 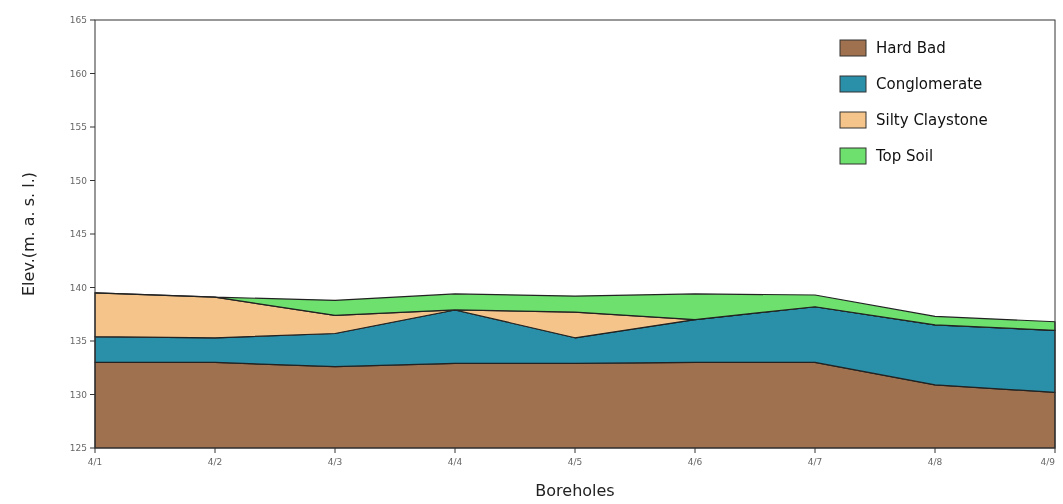 What do you see at coordinates (78, 287) in the screenshot?
I see `y-tick-label: 140` at bounding box center [78, 287].